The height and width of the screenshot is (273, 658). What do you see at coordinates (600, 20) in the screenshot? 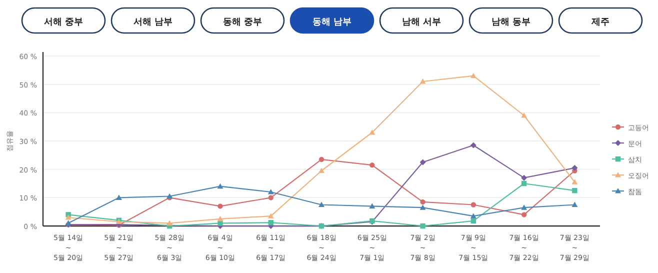
I see `tab: 제주` at bounding box center [600, 20].